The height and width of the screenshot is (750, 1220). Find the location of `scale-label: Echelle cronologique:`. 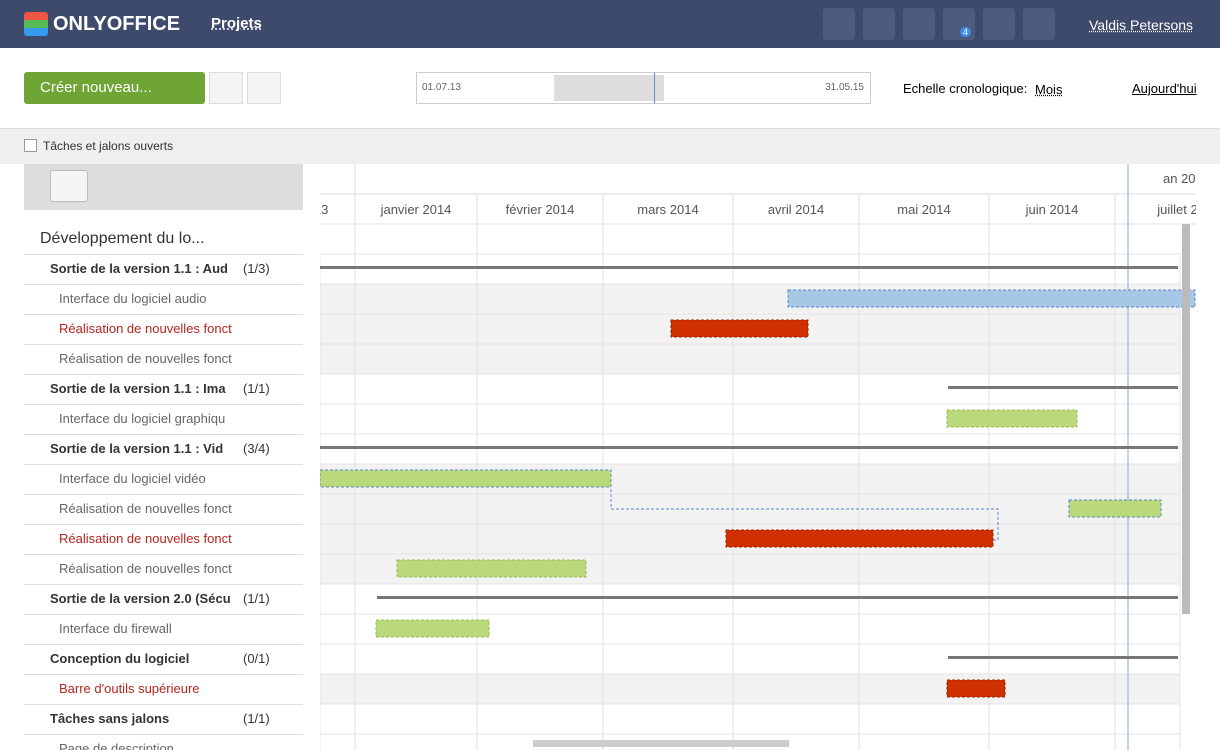

scale-label: Echelle cronologique: is located at coordinates (965, 88).